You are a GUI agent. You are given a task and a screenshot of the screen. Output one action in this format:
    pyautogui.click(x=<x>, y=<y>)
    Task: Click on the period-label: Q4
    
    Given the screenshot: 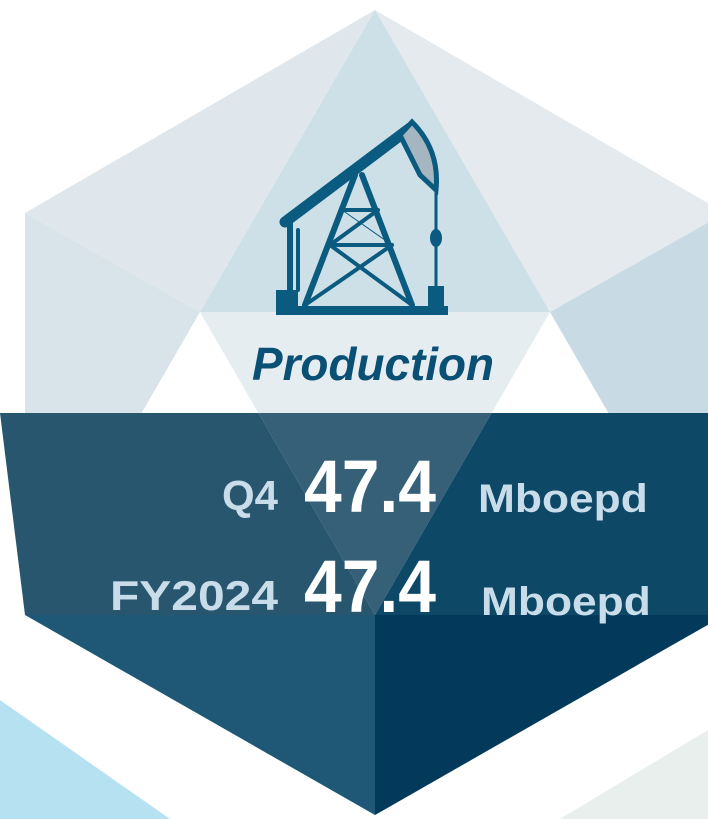 What is the action you would take?
    pyautogui.click(x=250, y=495)
    